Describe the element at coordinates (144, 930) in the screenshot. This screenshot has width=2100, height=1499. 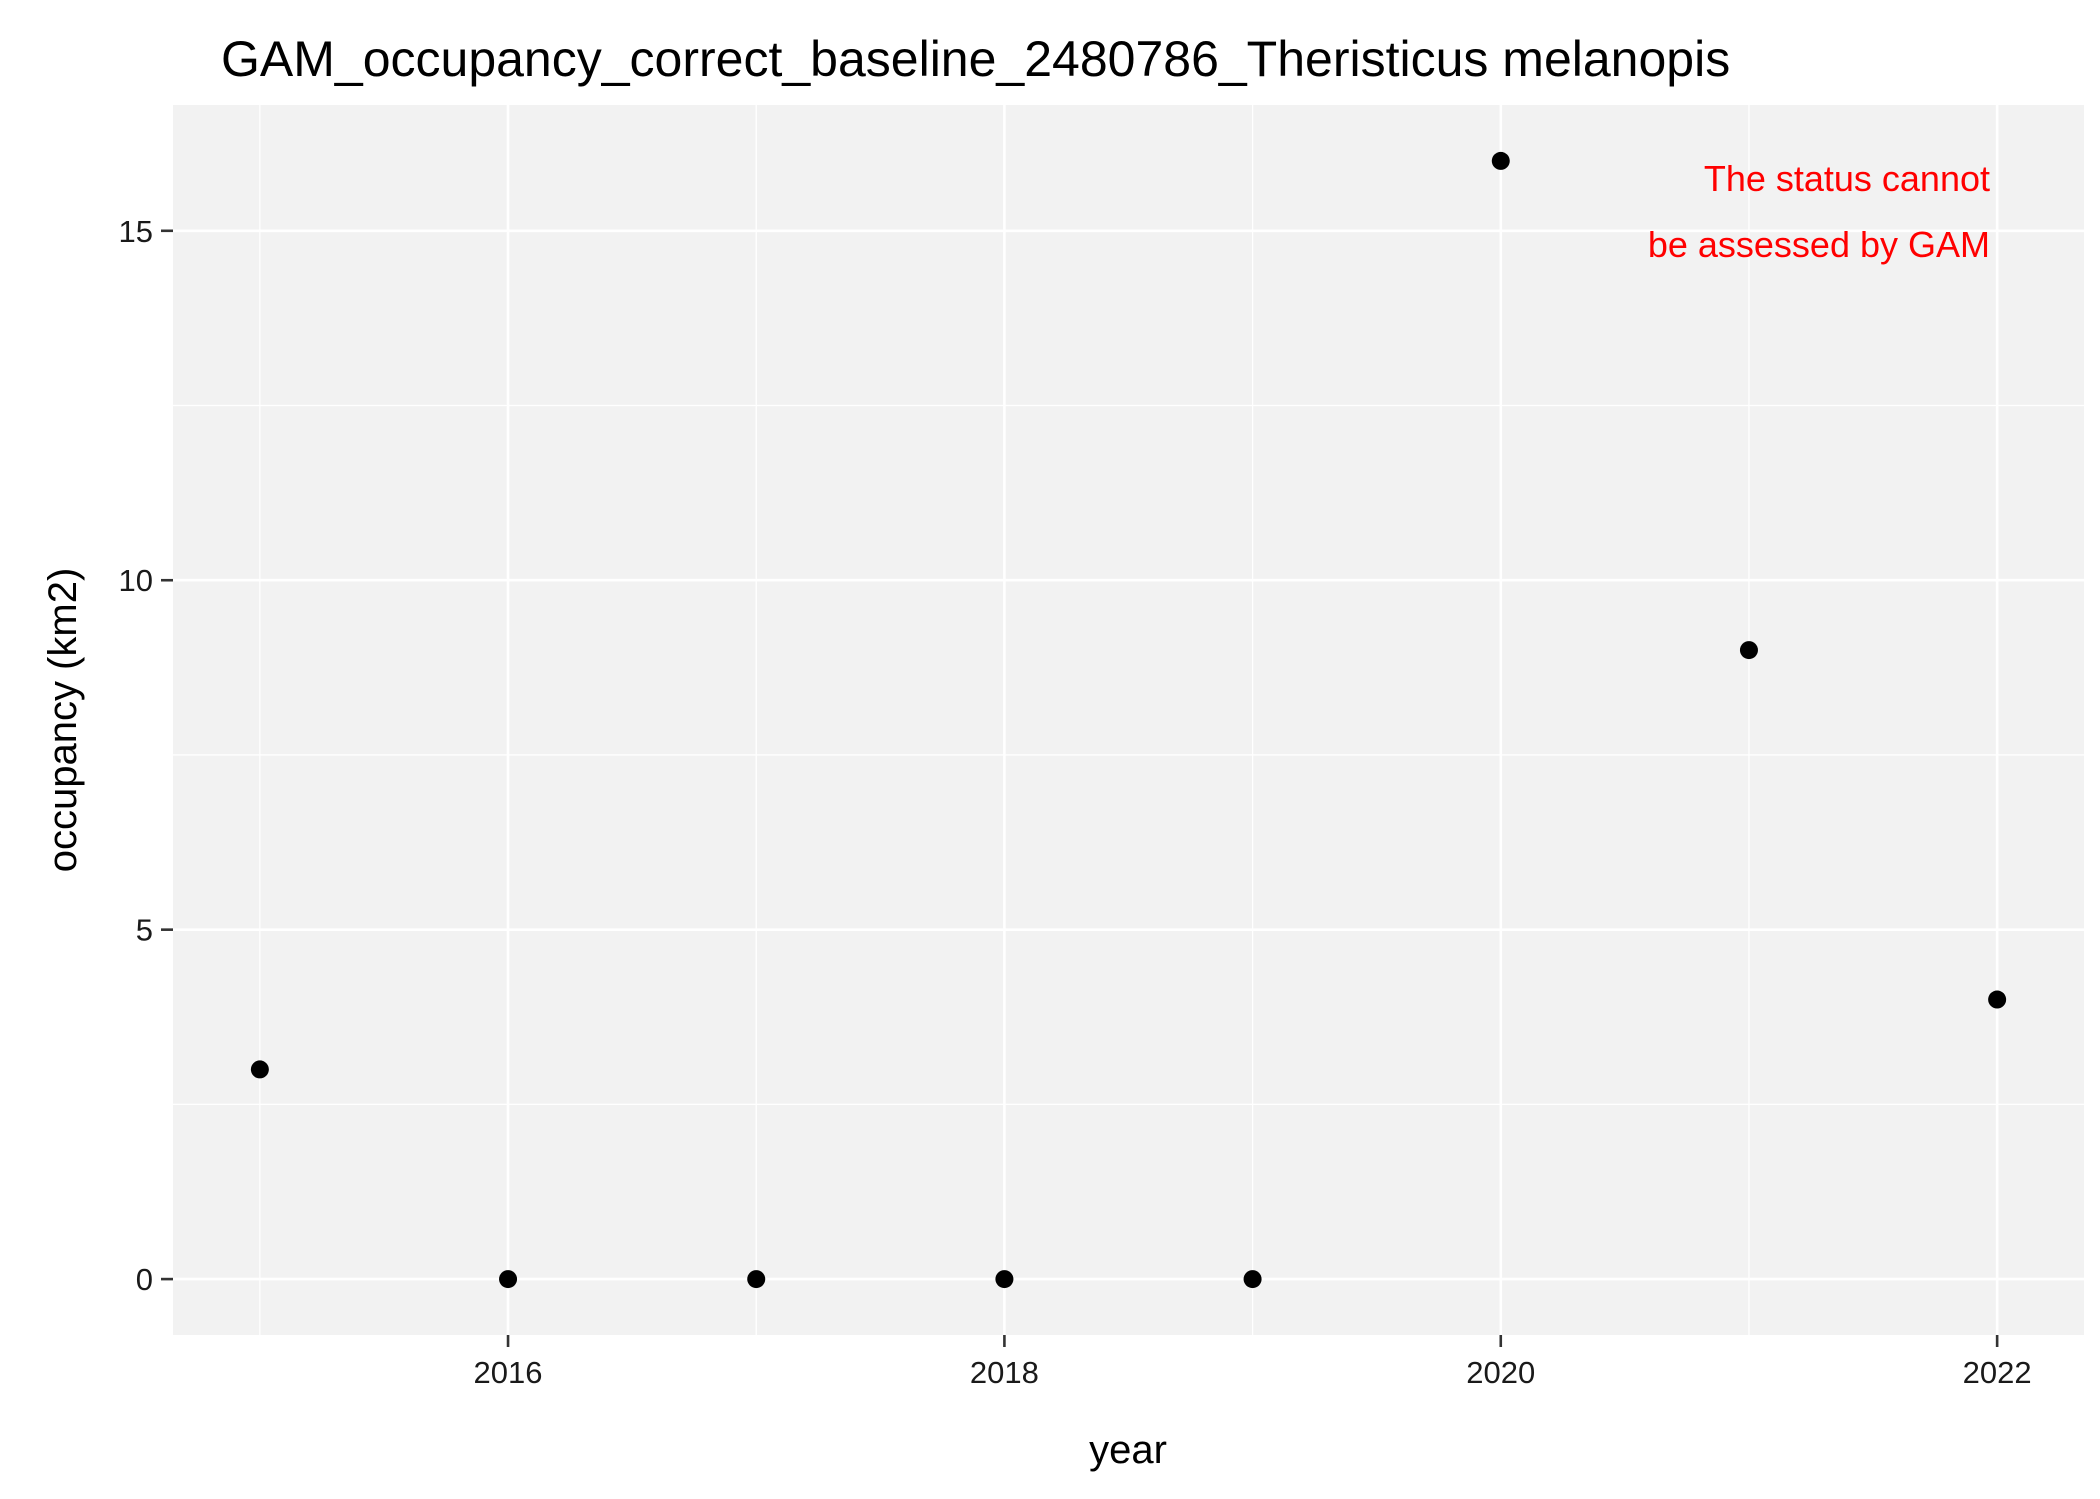
I see `y-tick-label: 5` at that location.